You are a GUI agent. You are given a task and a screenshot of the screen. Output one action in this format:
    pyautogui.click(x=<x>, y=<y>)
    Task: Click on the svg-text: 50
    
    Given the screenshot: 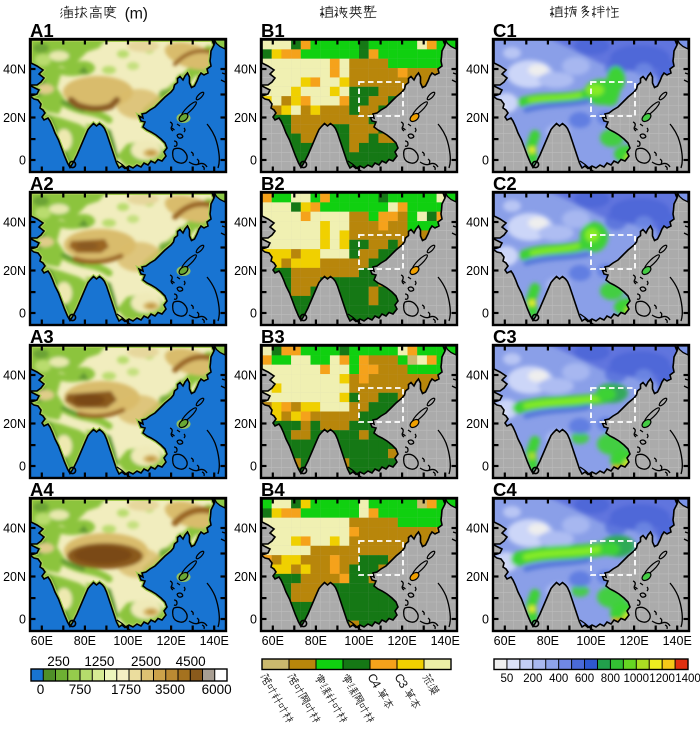 What is the action you would take?
    pyautogui.click(x=507, y=679)
    